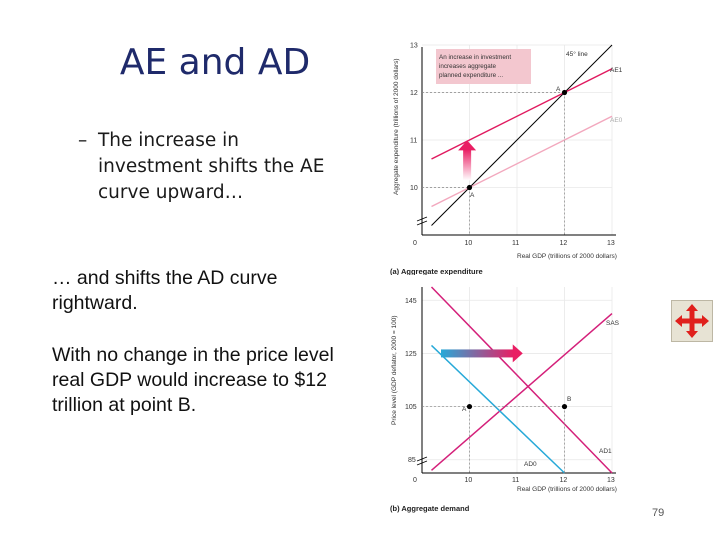 The height and width of the screenshot is (540, 720). I want to click on y-tick-label: 105, so click(411, 407).